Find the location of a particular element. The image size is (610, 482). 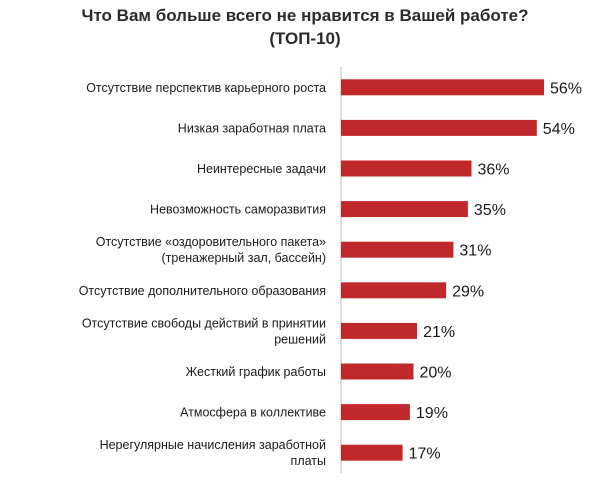

value-label-2: 54% is located at coordinates (559, 129).